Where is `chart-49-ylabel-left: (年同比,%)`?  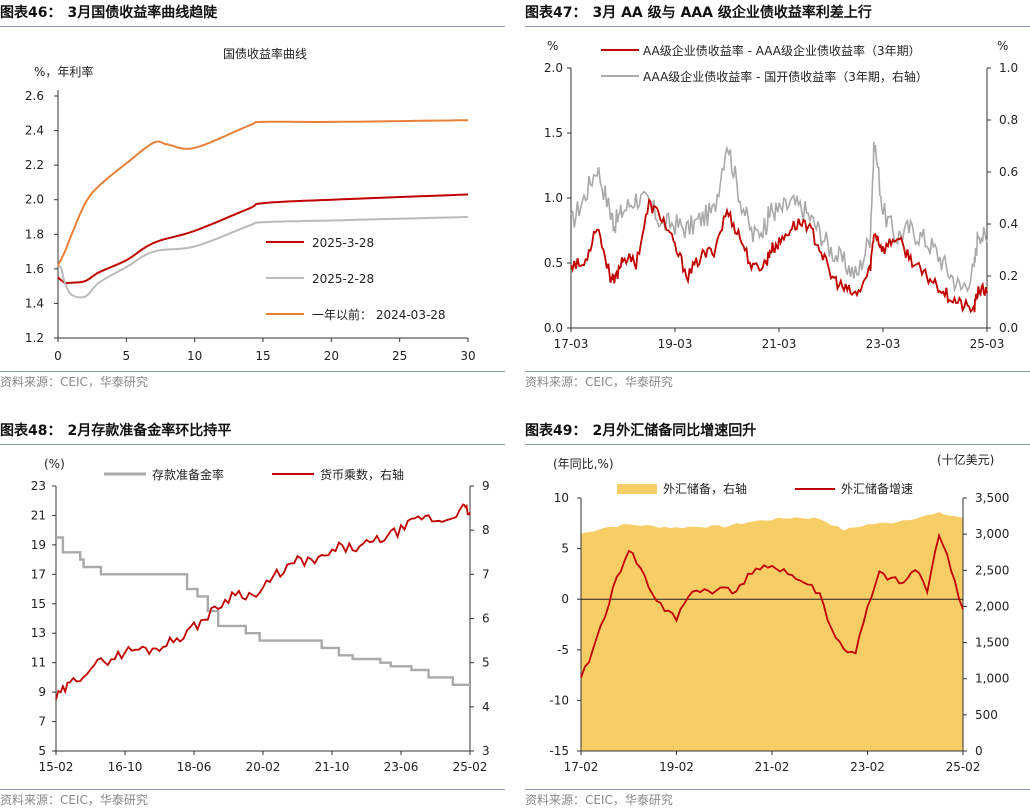 chart-49-ylabel-left: (年同比,%) is located at coordinates (583, 464).